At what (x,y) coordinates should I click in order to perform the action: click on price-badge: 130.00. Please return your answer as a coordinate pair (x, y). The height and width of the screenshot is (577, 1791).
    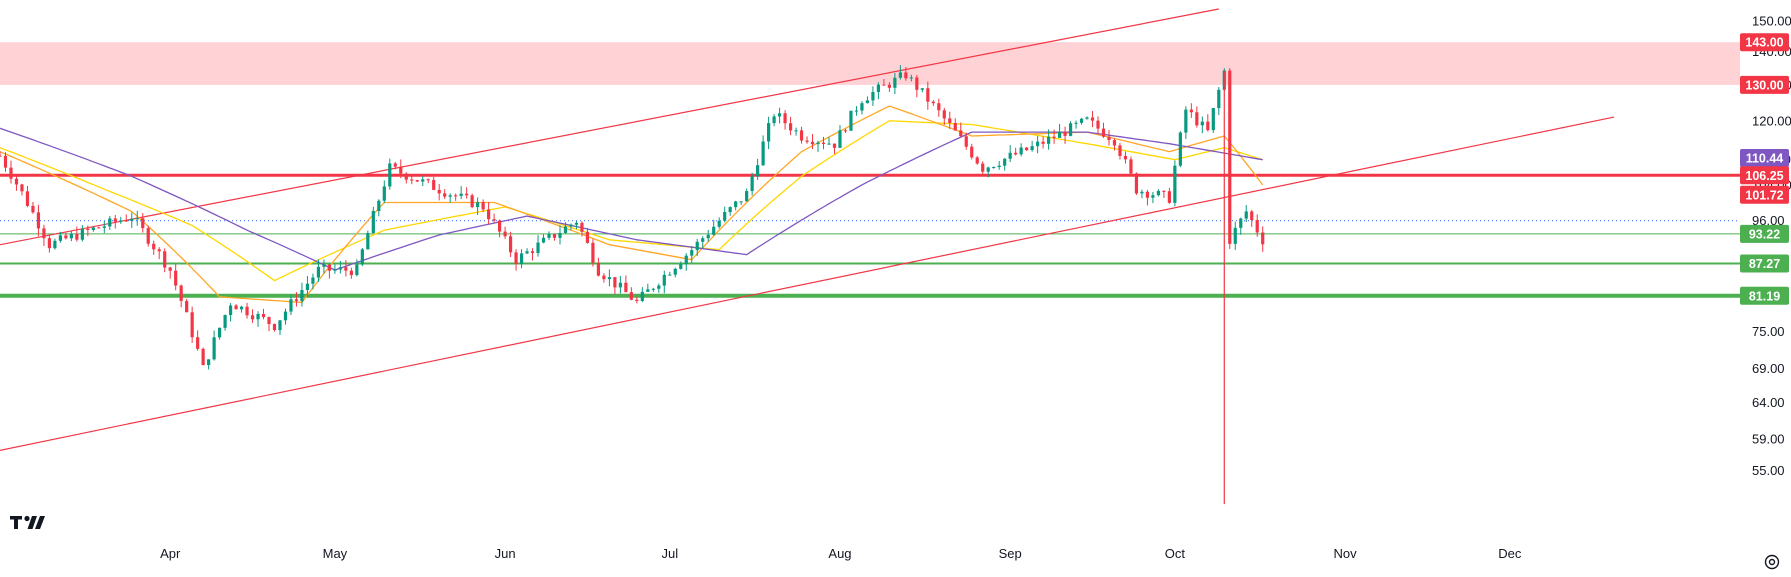
    Looking at the image, I should click on (1764, 84).